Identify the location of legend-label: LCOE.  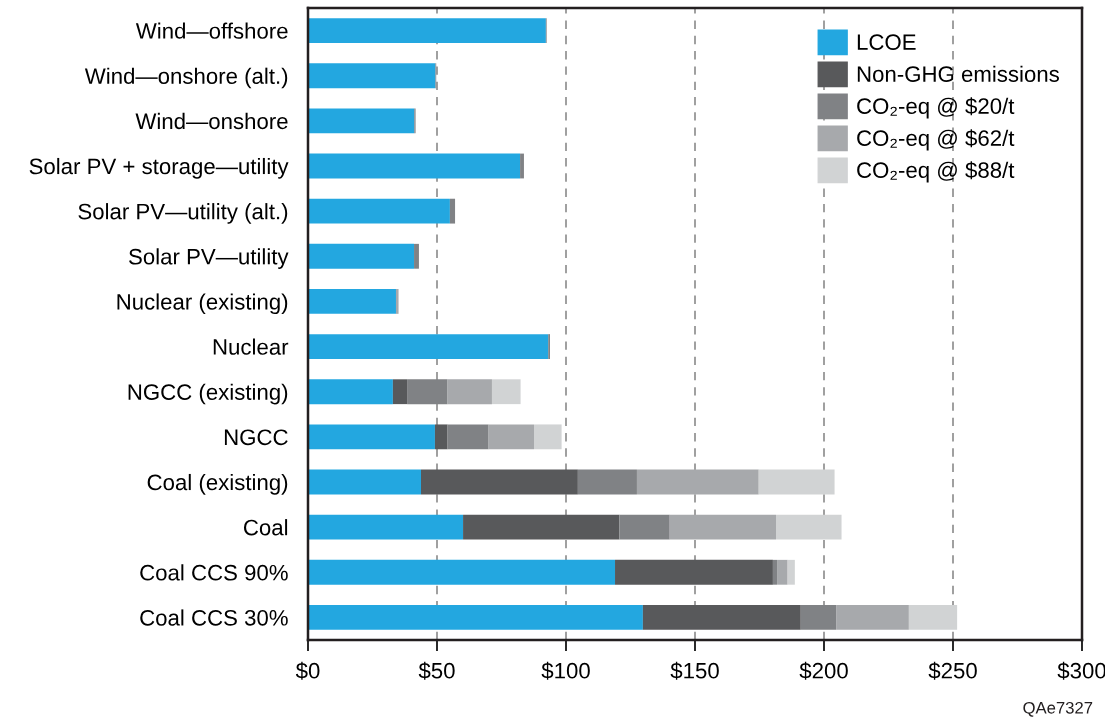
(886, 42).